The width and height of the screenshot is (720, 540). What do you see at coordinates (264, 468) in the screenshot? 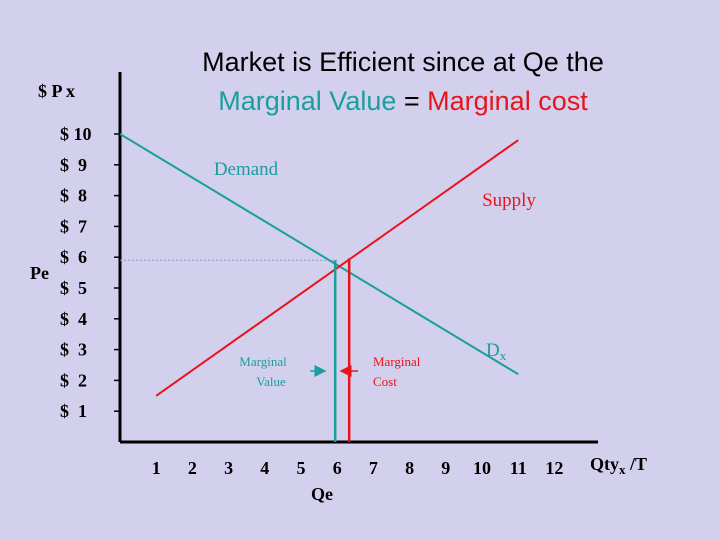
I see `x-tick-label: 4` at bounding box center [264, 468].